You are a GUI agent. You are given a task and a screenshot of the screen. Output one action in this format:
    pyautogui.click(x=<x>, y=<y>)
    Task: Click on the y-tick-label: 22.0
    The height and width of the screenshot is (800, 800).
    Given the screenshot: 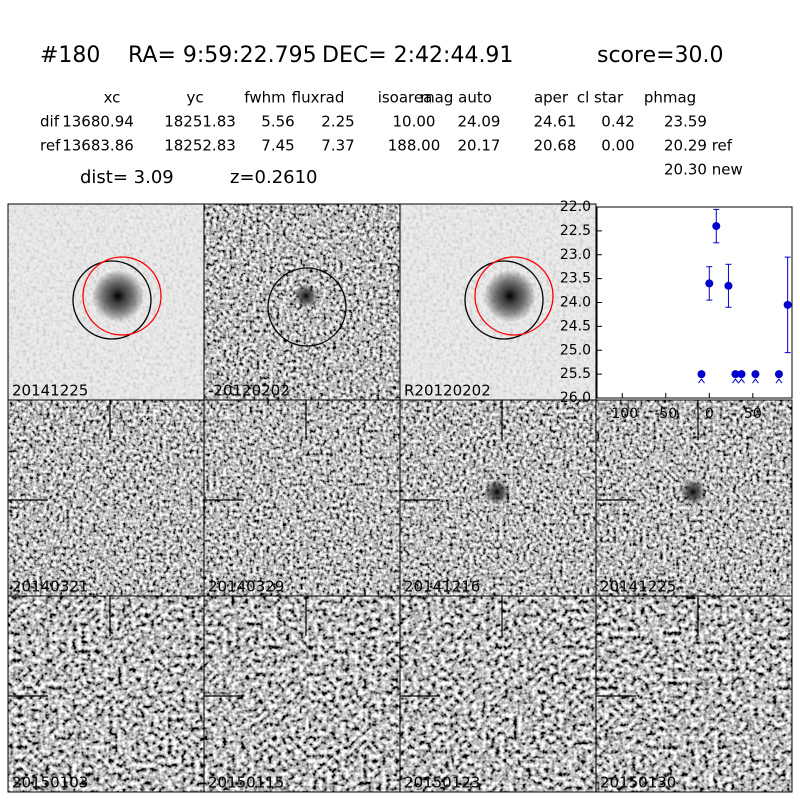 What is the action you would take?
    pyautogui.click(x=575, y=207)
    